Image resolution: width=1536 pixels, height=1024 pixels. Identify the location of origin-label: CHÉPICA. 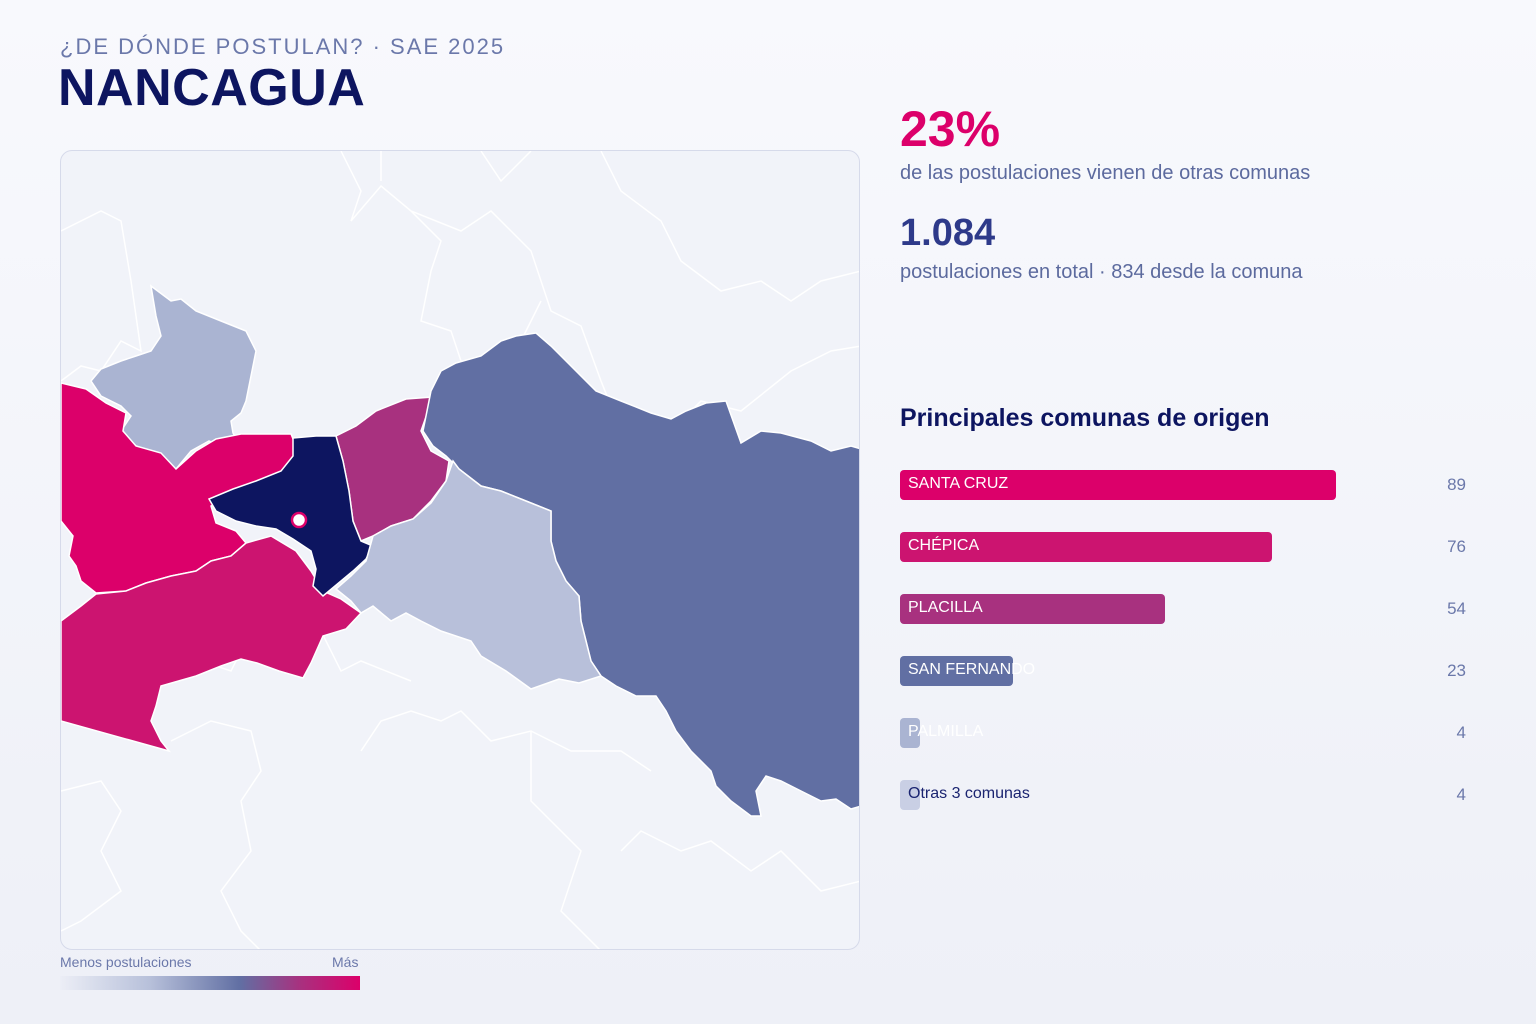
(944, 545).